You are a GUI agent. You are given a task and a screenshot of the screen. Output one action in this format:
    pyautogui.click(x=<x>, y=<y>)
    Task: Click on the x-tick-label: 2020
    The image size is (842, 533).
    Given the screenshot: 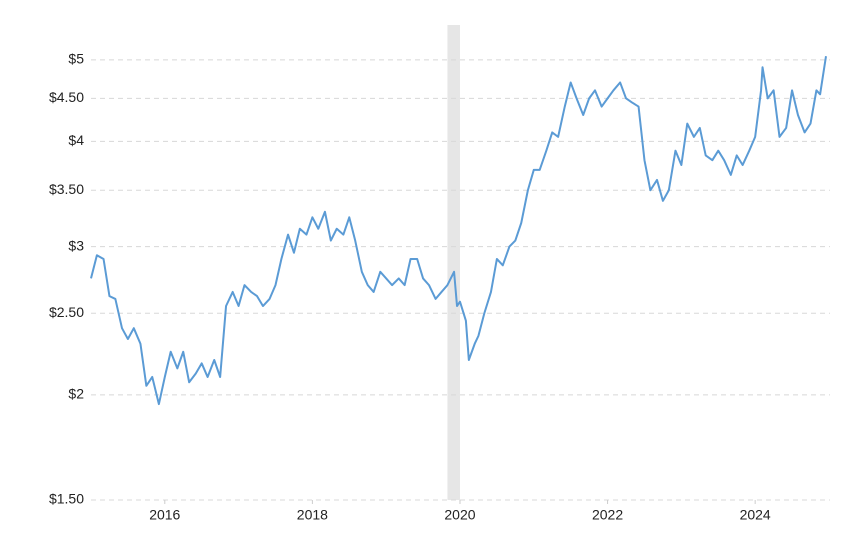 What is the action you would take?
    pyautogui.click(x=459, y=515)
    